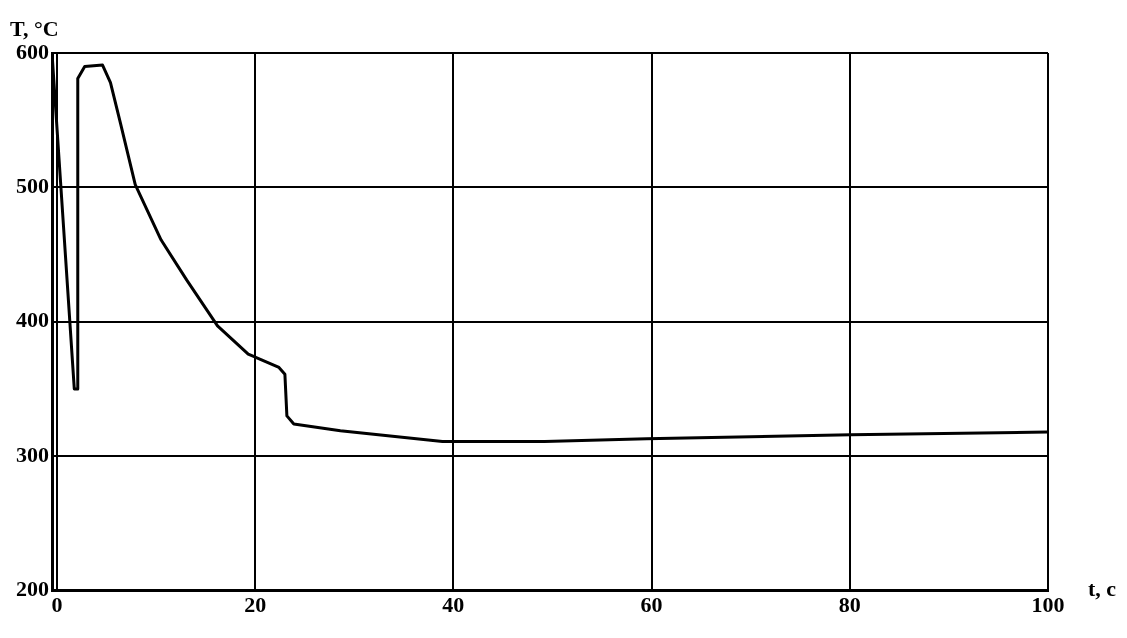  What do you see at coordinates (453, 605) in the screenshot?
I see `x-tick-label: 40` at bounding box center [453, 605].